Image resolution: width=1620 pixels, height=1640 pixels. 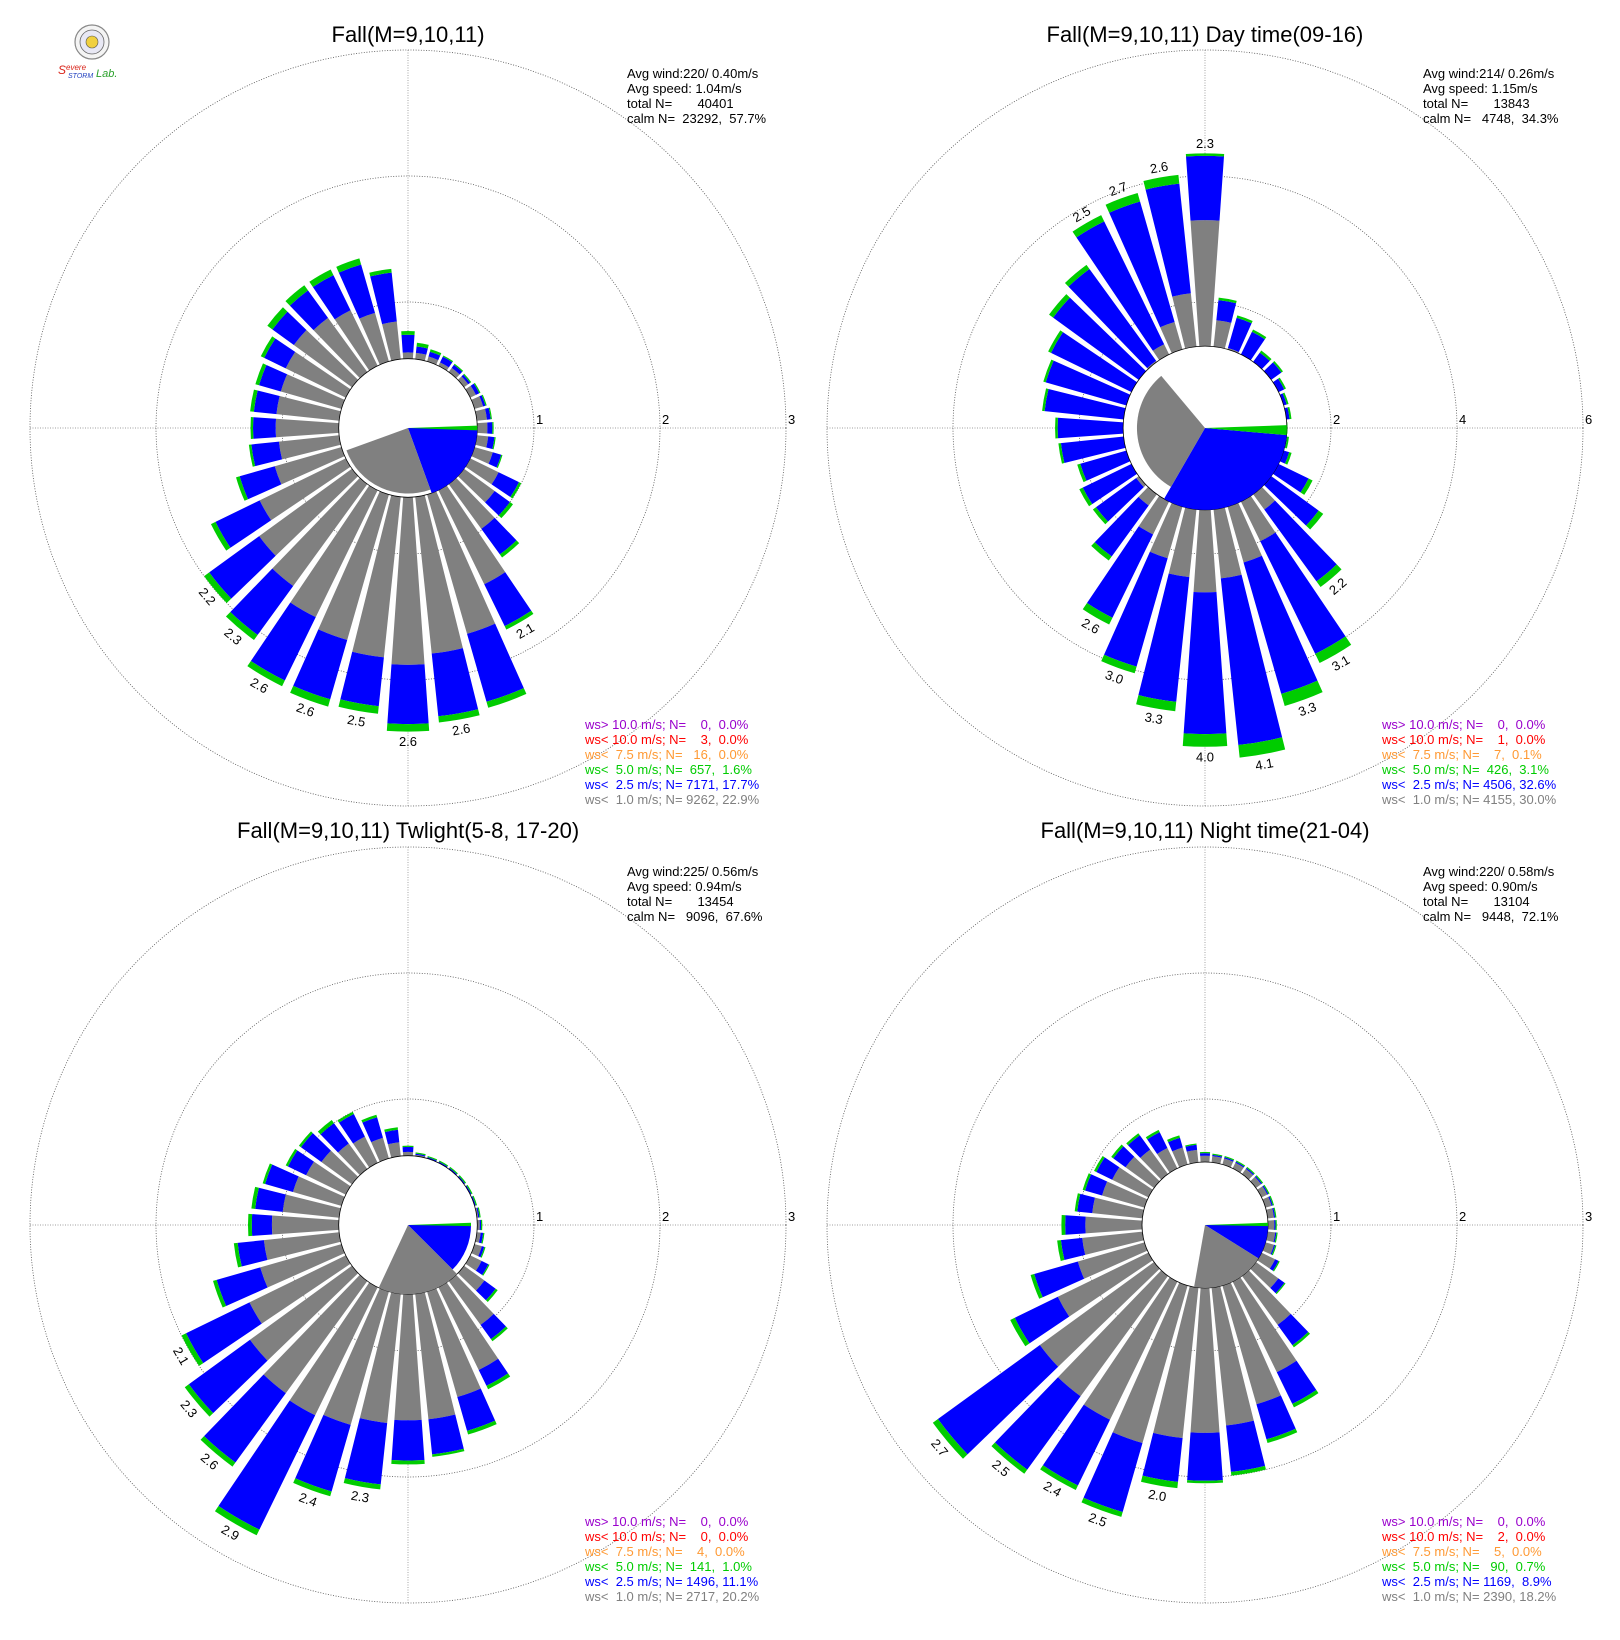 I want to click on legend-entry: ws< 7.5 m/s; N= 4, 0.0%, so click(x=672, y=1551).